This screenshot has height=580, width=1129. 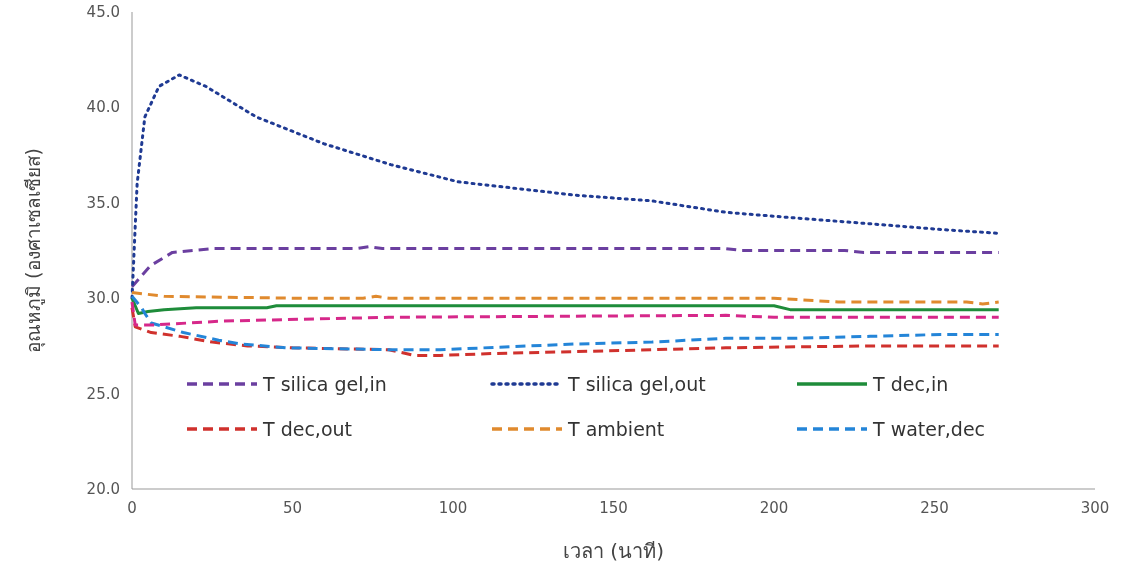 What do you see at coordinates (103, 107) in the screenshot?
I see `y-tick-label: 40.0` at bounding box center [103, 107].